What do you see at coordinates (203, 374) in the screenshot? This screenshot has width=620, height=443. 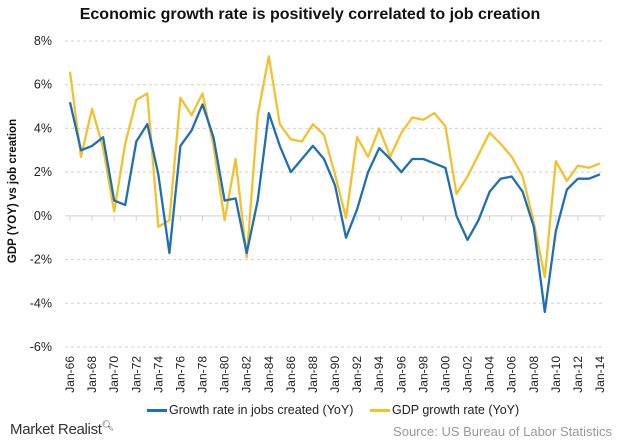 I see `x-tick-label: Jan-78` at bounding box center [203, 374].